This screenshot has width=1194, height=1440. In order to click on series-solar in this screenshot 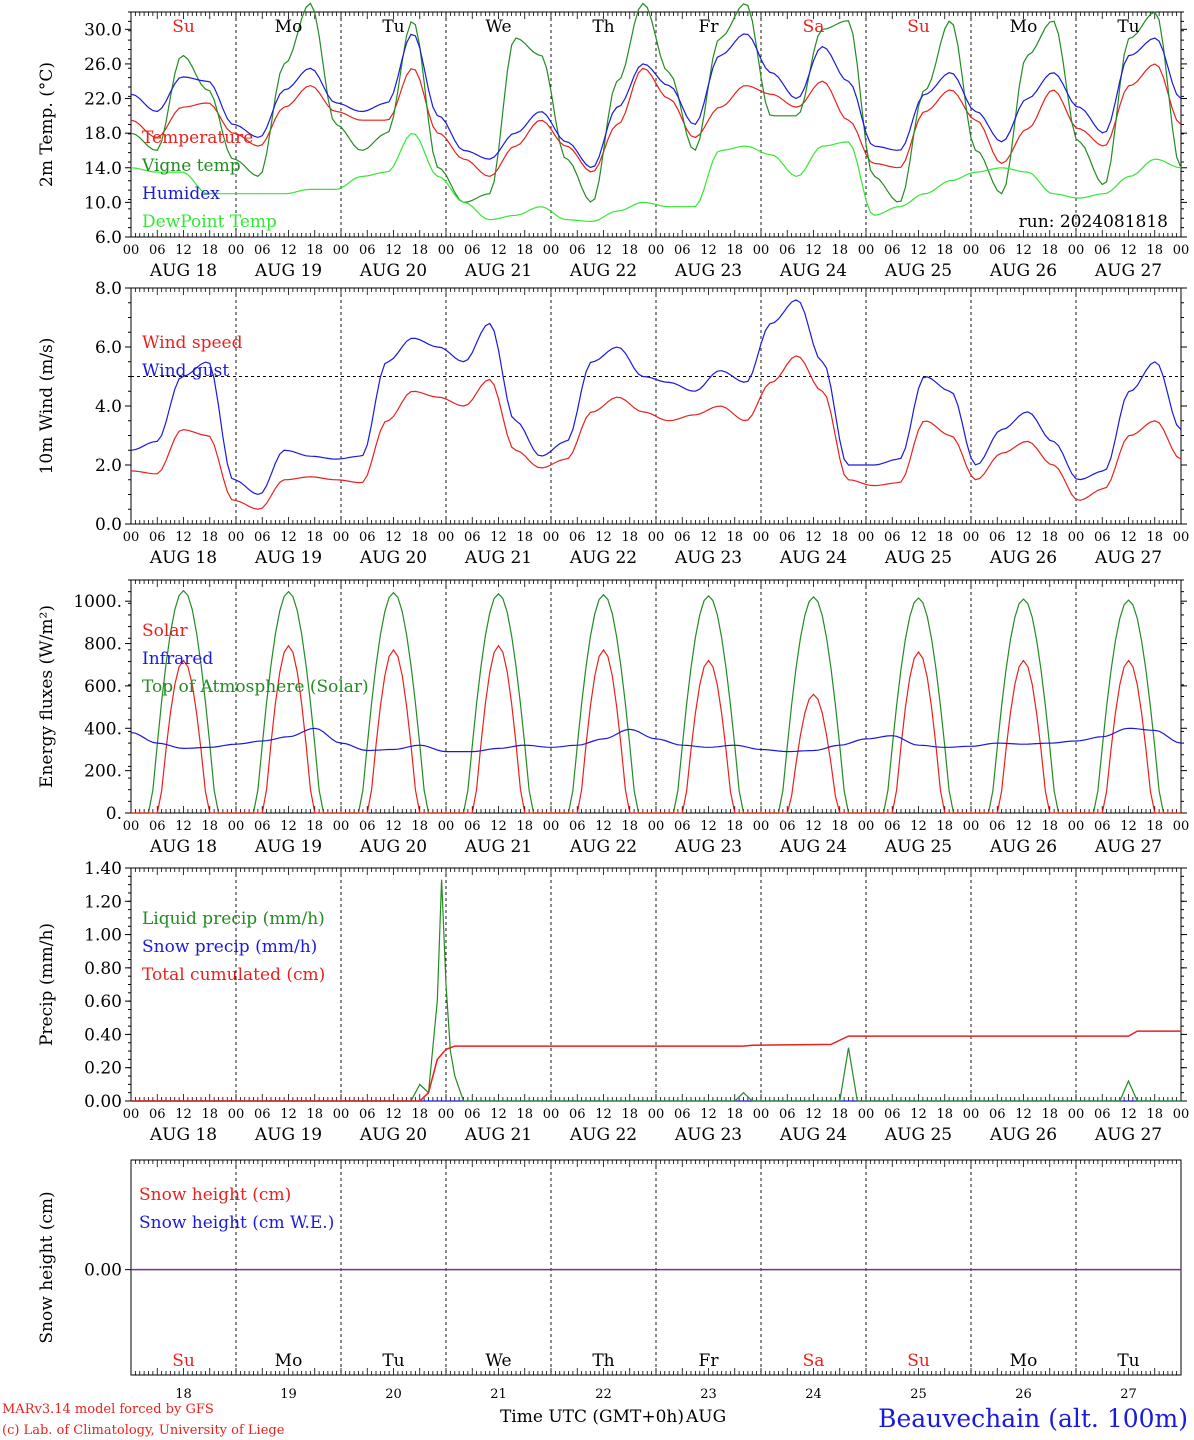, I will do `click(656, 729)`.